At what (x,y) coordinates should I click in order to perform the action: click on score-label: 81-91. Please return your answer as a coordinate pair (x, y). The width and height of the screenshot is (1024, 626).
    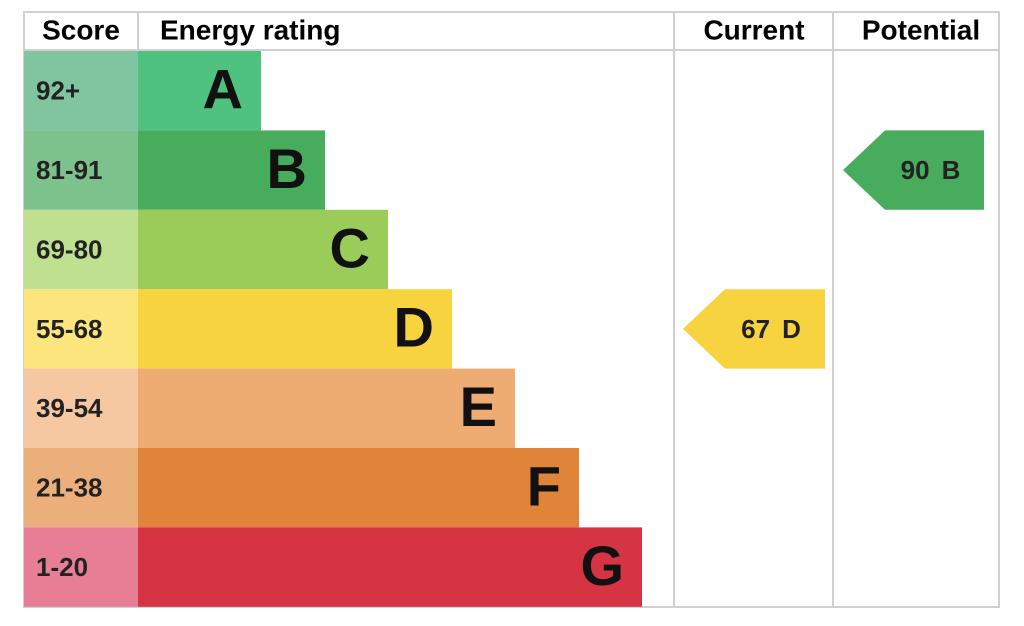
    Looking at the image, I should click on (69, 170).